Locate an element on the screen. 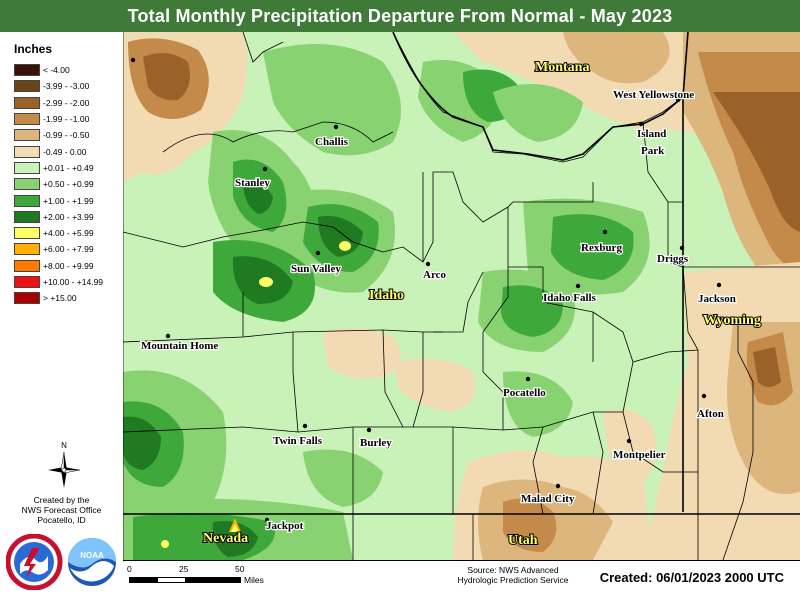 Image resolution: width=800 pixels, height=595 pixels. city-label-burley: Burley is located at coordinates (376, 443).